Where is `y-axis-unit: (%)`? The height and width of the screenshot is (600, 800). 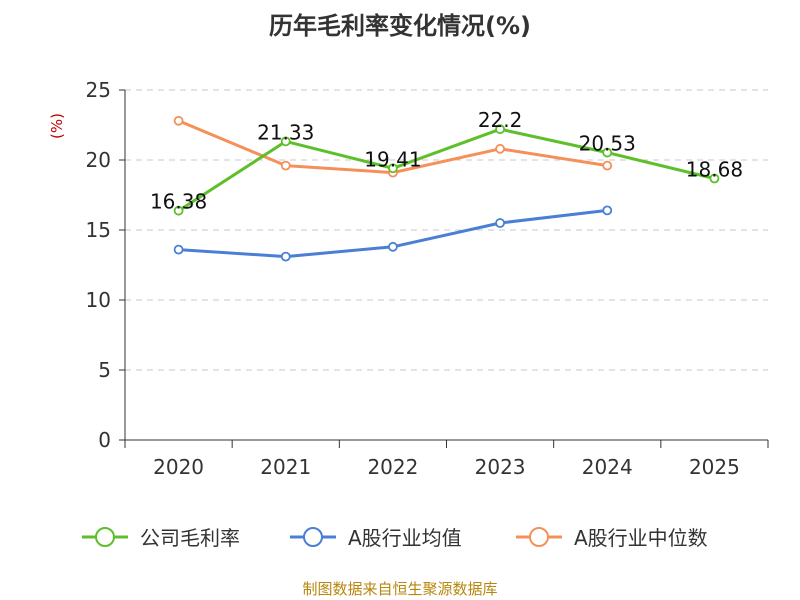
y-axis-unit: (%) is located at coordinates (57, 126).